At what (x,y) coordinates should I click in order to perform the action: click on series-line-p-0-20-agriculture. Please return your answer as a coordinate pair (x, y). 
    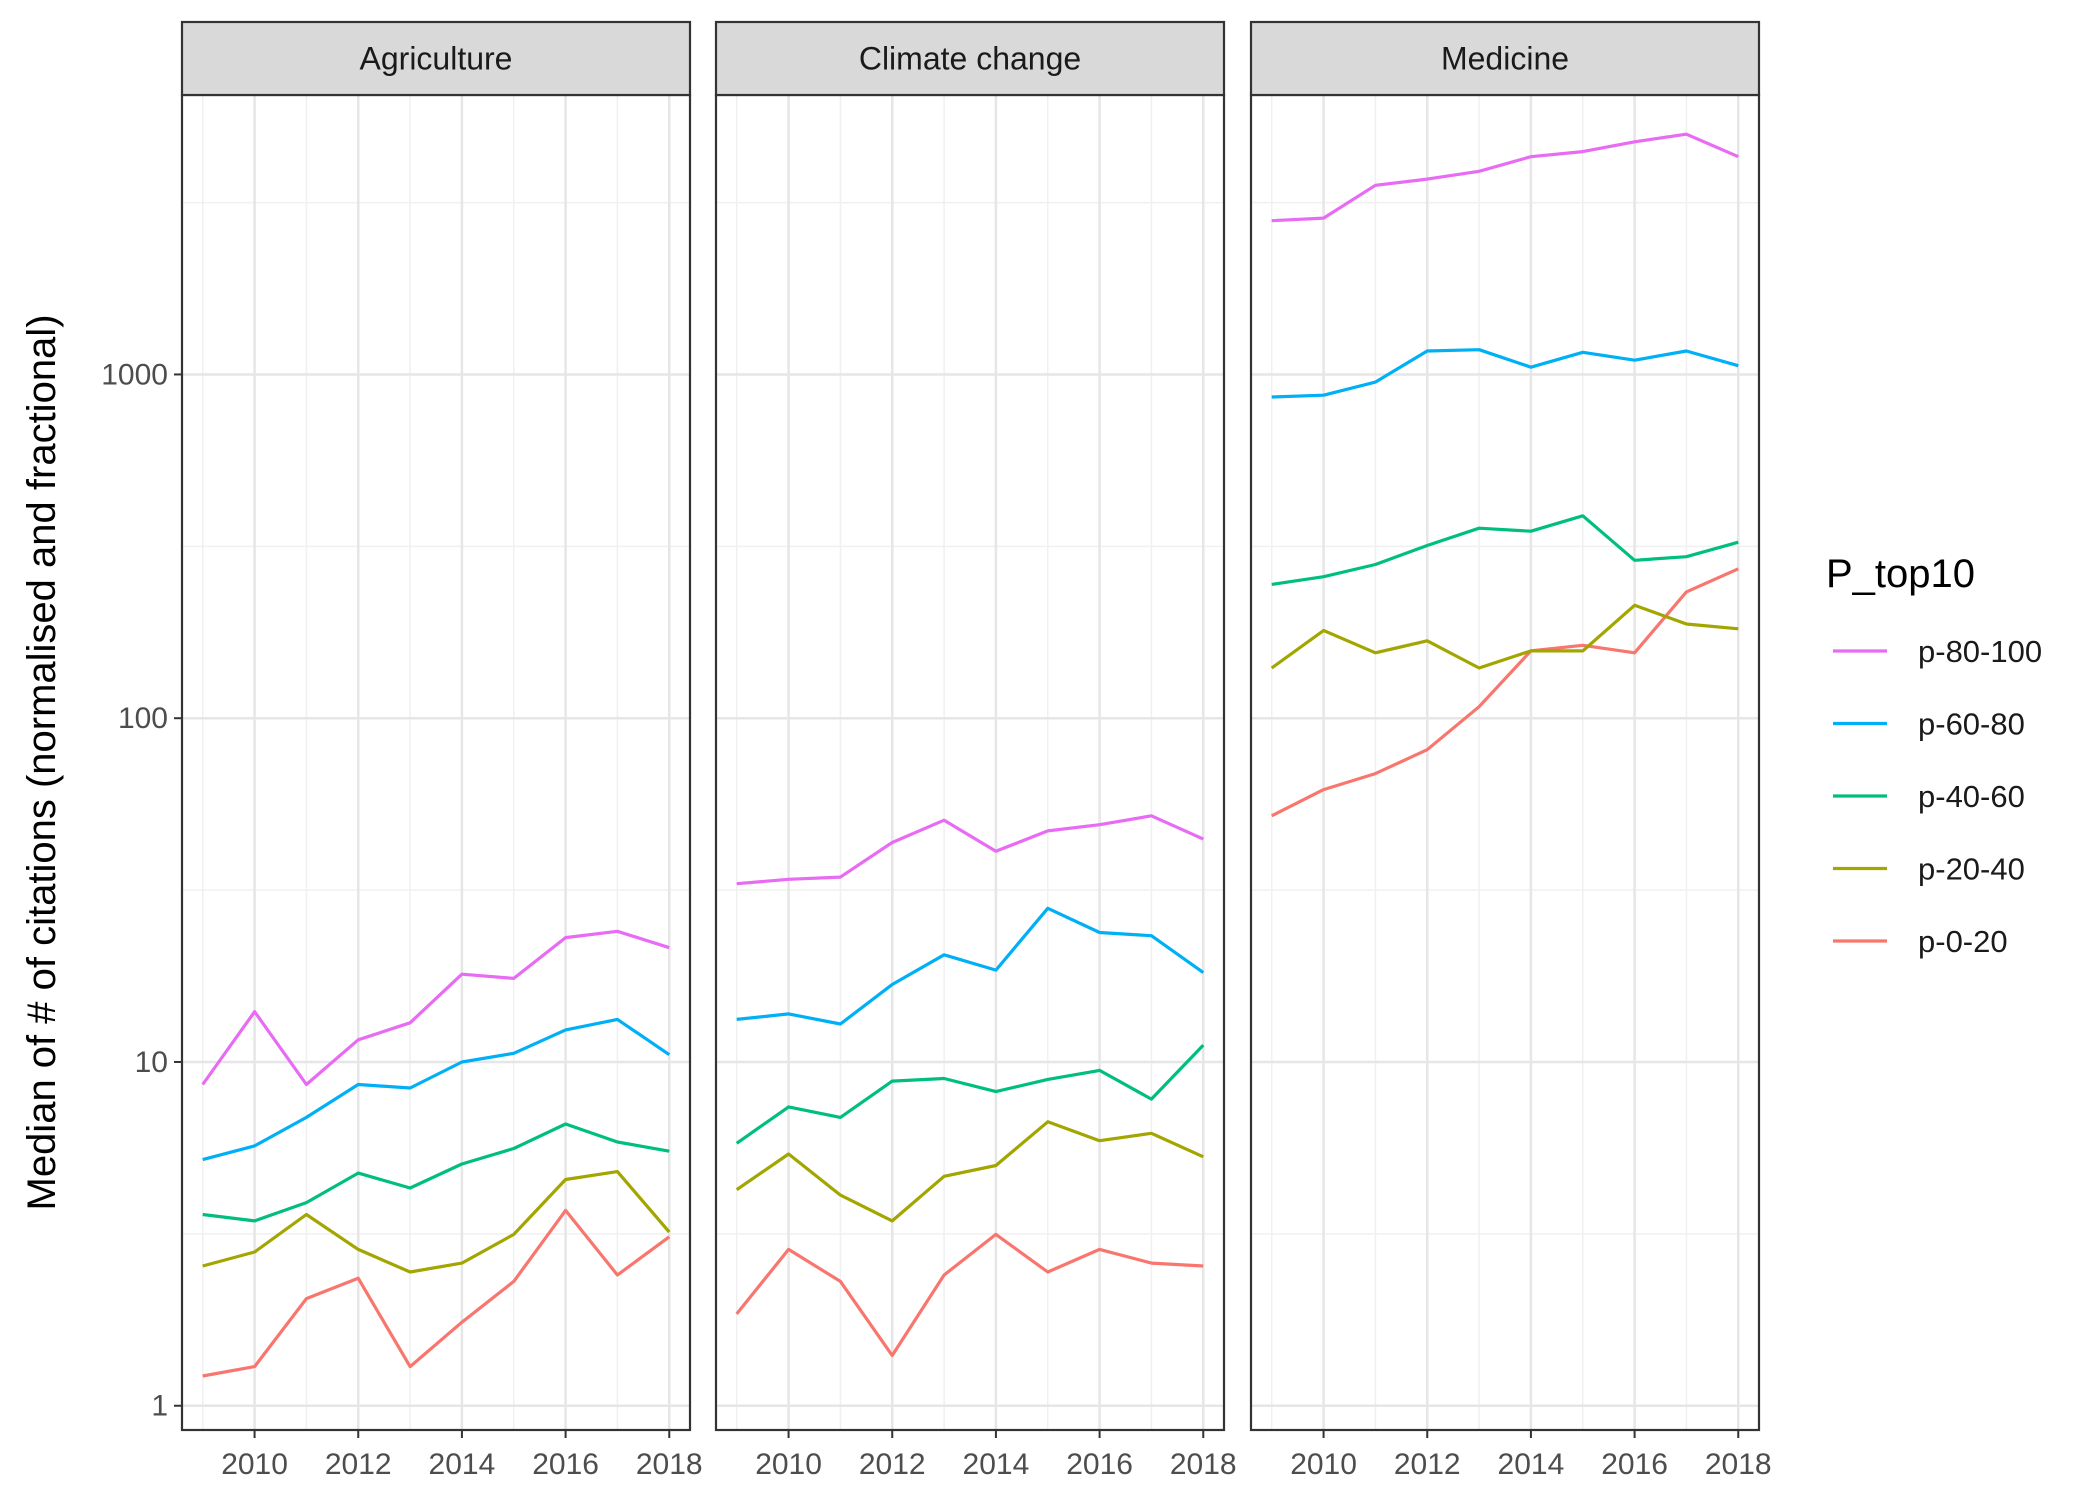
    Looking at the image, I should click on (436, 1293).